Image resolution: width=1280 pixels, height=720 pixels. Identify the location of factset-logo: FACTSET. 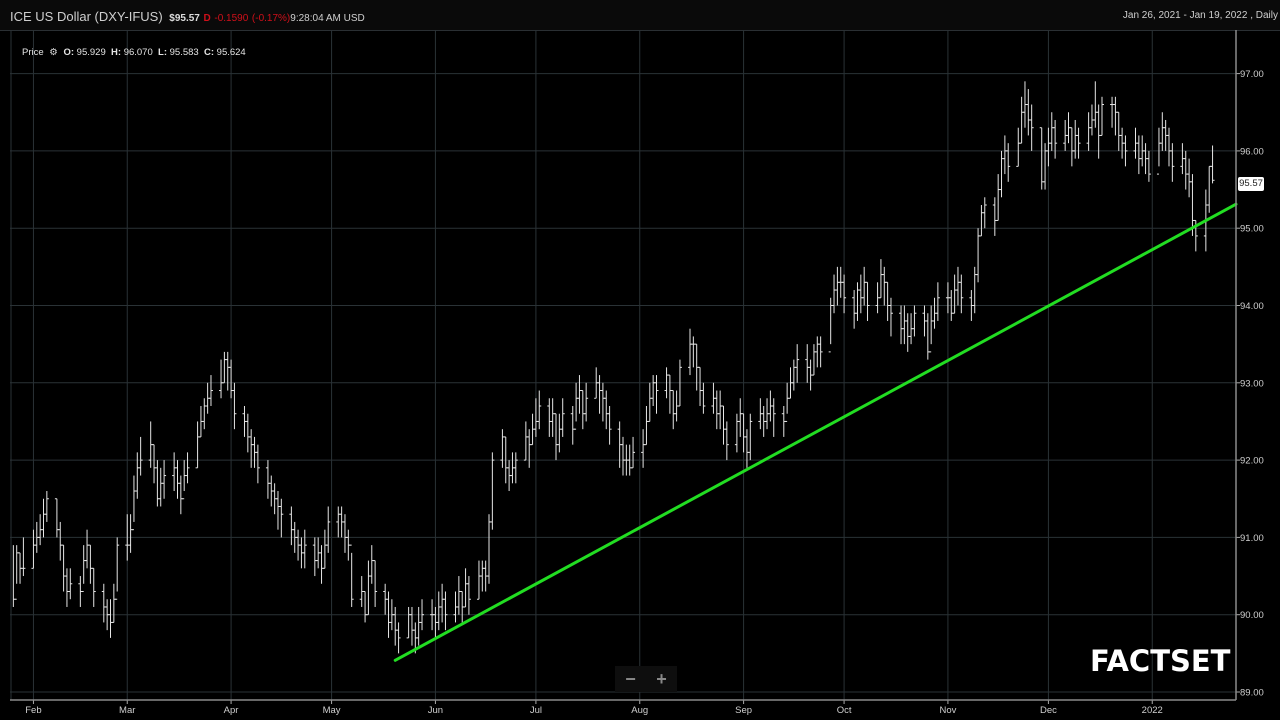
(1160, 661).